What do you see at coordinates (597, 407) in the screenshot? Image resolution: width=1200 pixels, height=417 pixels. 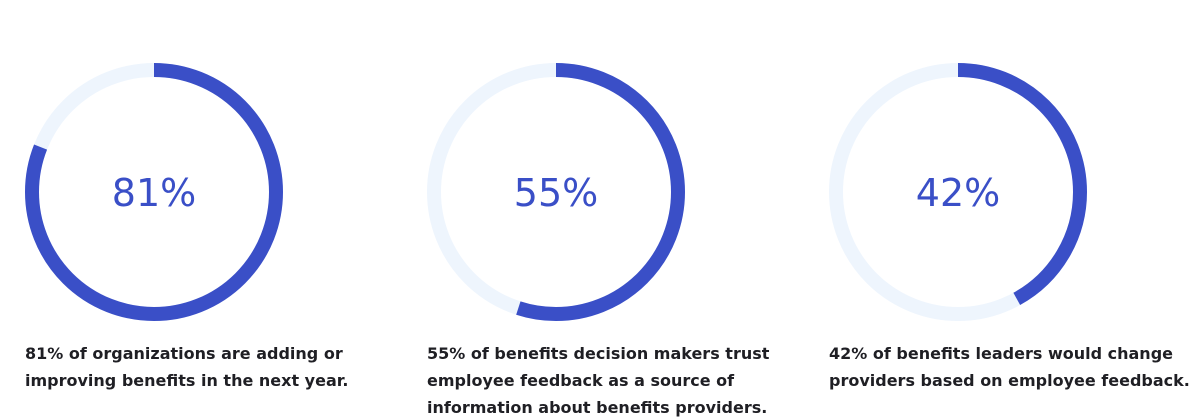 I see `caption: information about benefits providers.` at bounding box center [597, 407].